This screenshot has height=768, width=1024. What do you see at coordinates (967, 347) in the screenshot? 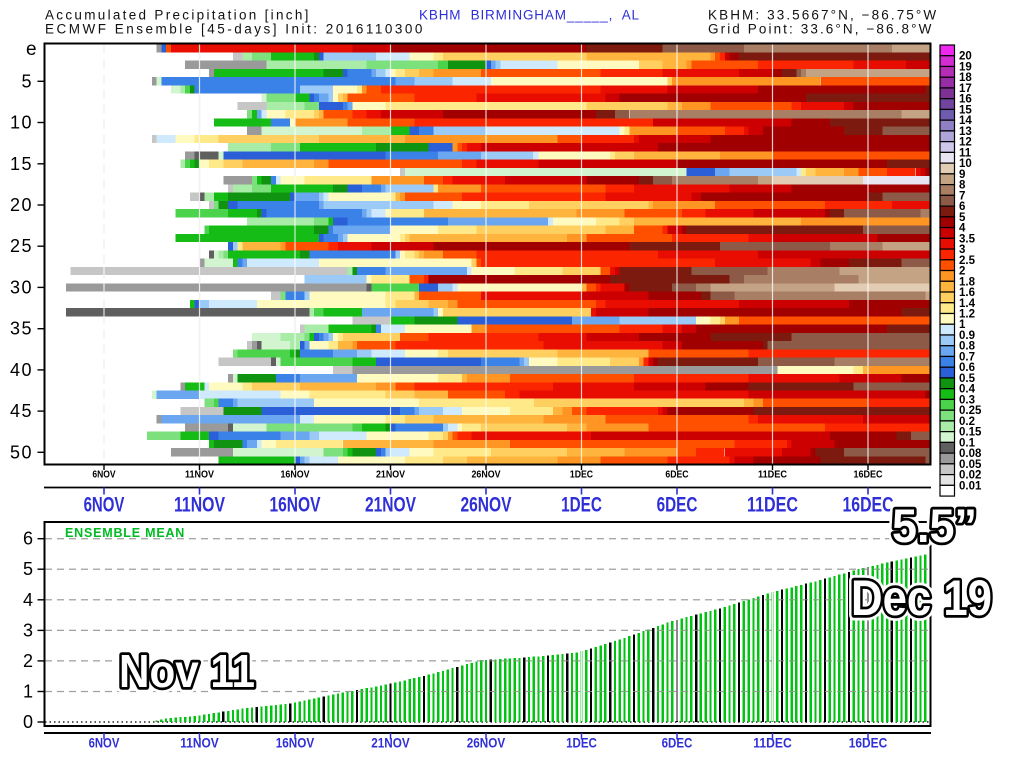
I see `svg-text: 0.8` at bounding box center [967, 347].